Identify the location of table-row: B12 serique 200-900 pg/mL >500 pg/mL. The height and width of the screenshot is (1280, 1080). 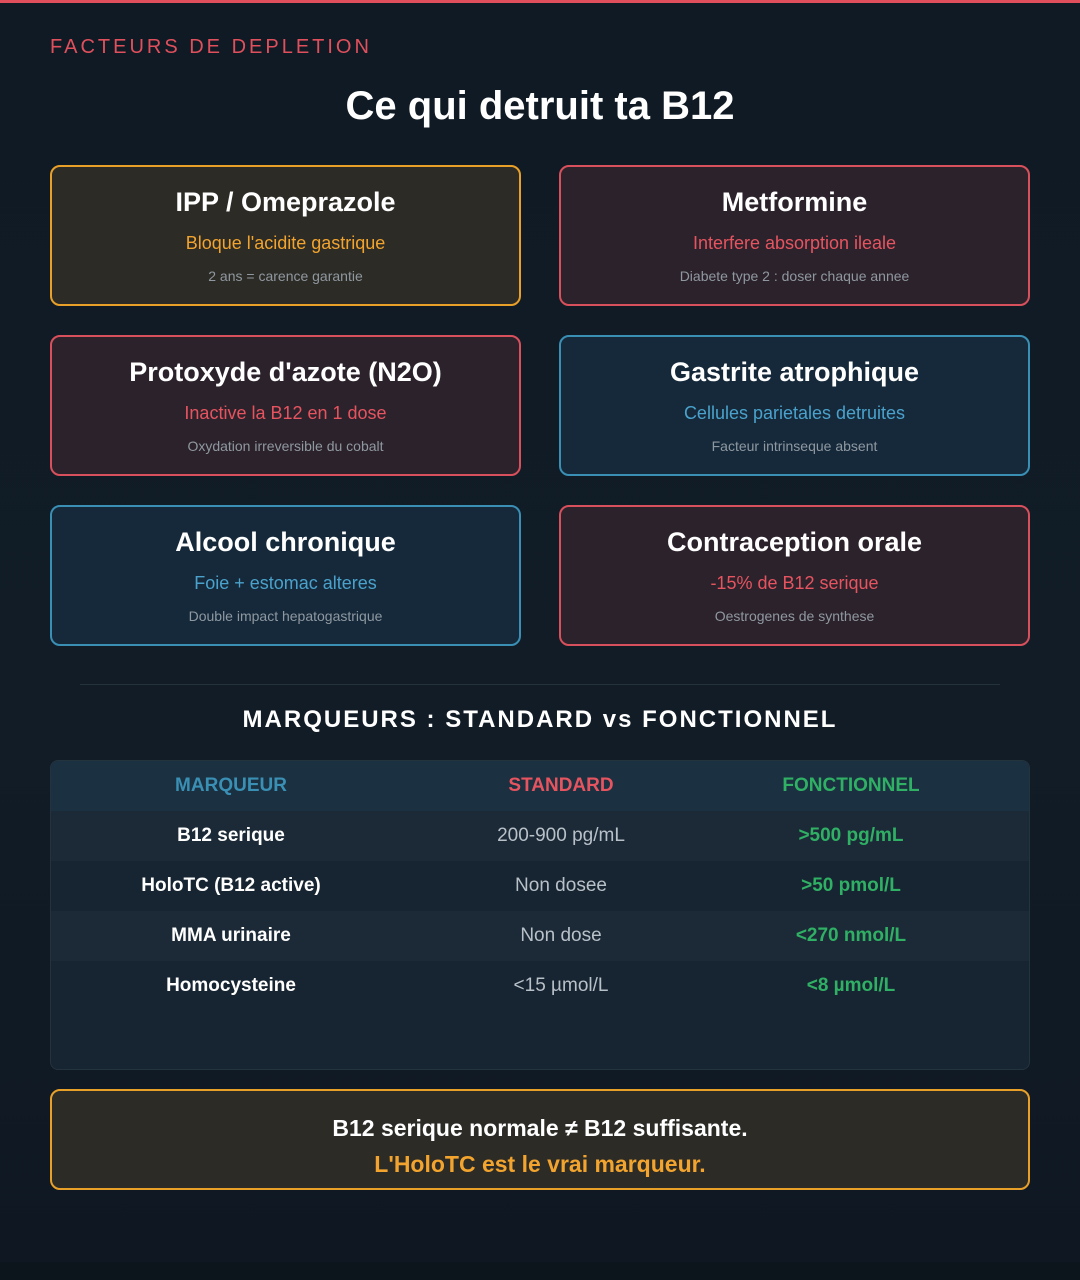
(540, 836).